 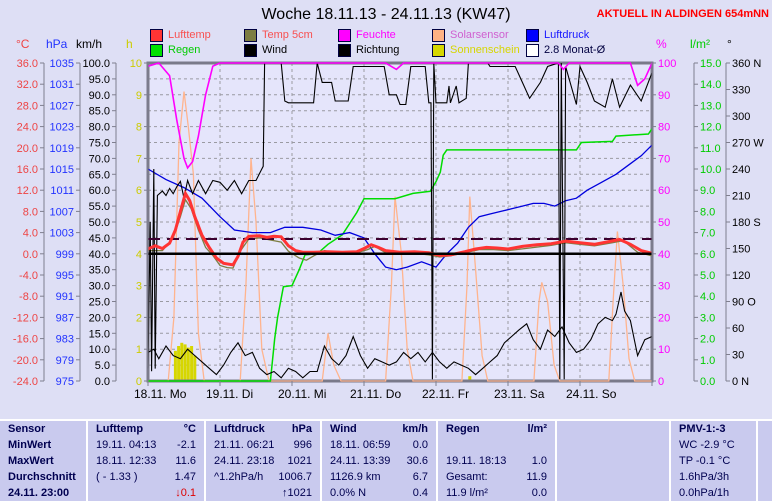 What do you see at coordinates (702, 429) in the screenshot?
I see `cell-text-left: PMV-1:-3` at bounding box center [702, 429].